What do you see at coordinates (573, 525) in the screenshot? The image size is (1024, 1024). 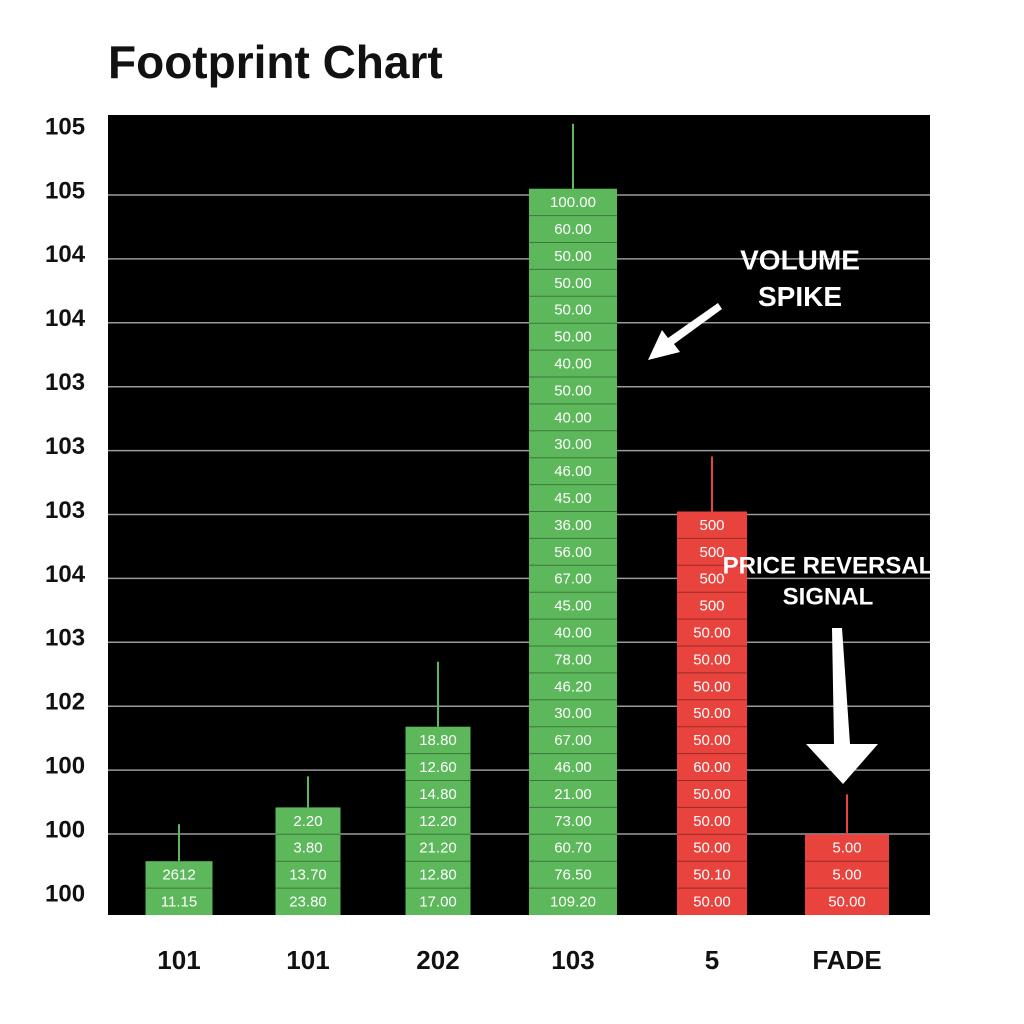 I see `cell-value: 36.00` at bounding box center [573, 525].